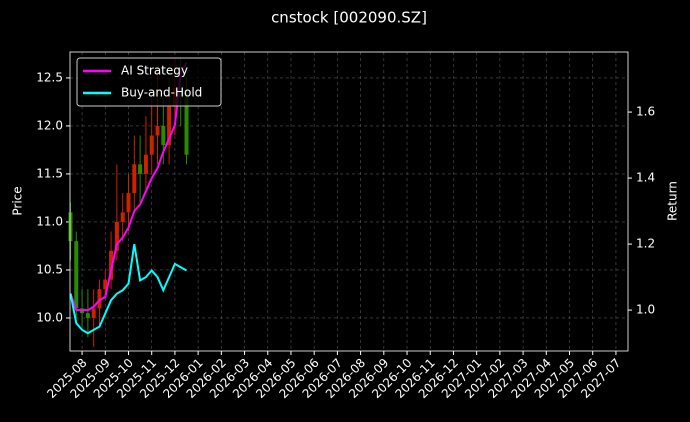 The height and width of the screenshot is (422, 690). I want to click on y-tick-label: 12.5, so click(49, 77).